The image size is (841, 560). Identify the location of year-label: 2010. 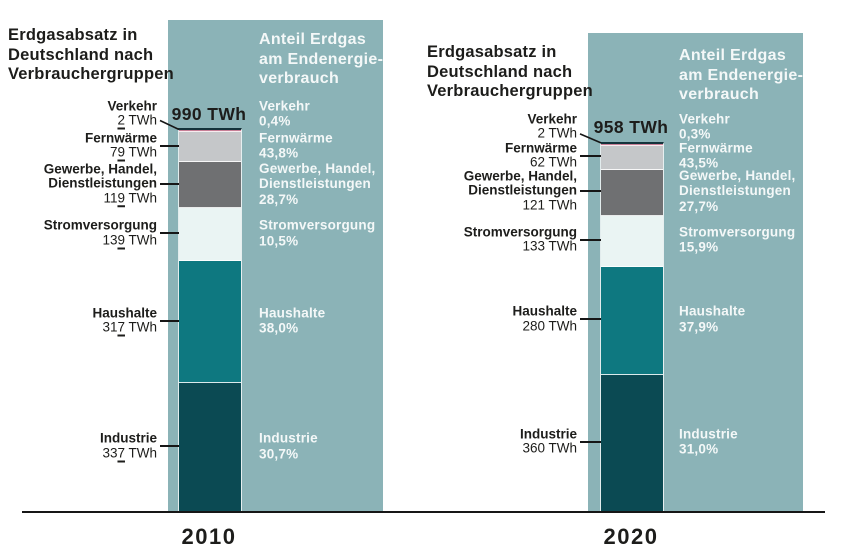
(209, 536).